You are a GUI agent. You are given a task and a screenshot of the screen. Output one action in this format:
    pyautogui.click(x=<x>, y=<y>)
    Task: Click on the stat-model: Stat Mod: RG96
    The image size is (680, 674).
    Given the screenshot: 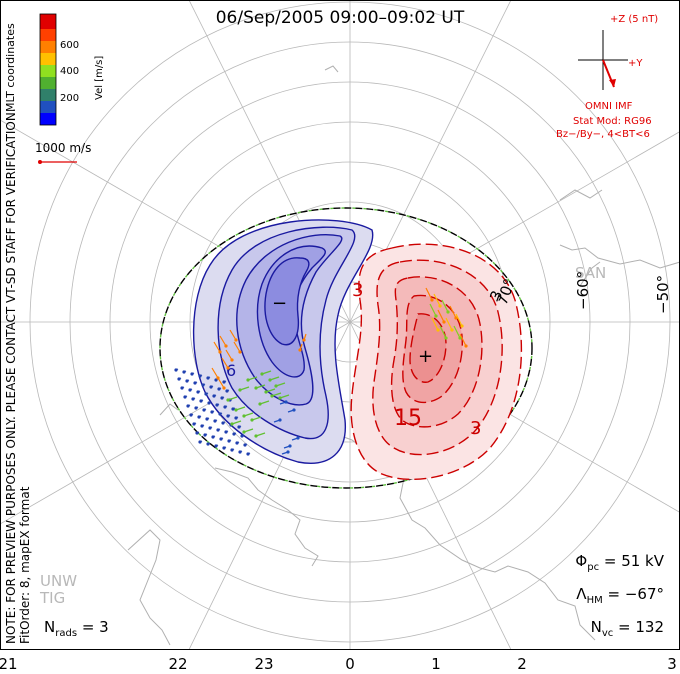 What is the action you would take?
    pyautogui.click(x=612, y=121)
    